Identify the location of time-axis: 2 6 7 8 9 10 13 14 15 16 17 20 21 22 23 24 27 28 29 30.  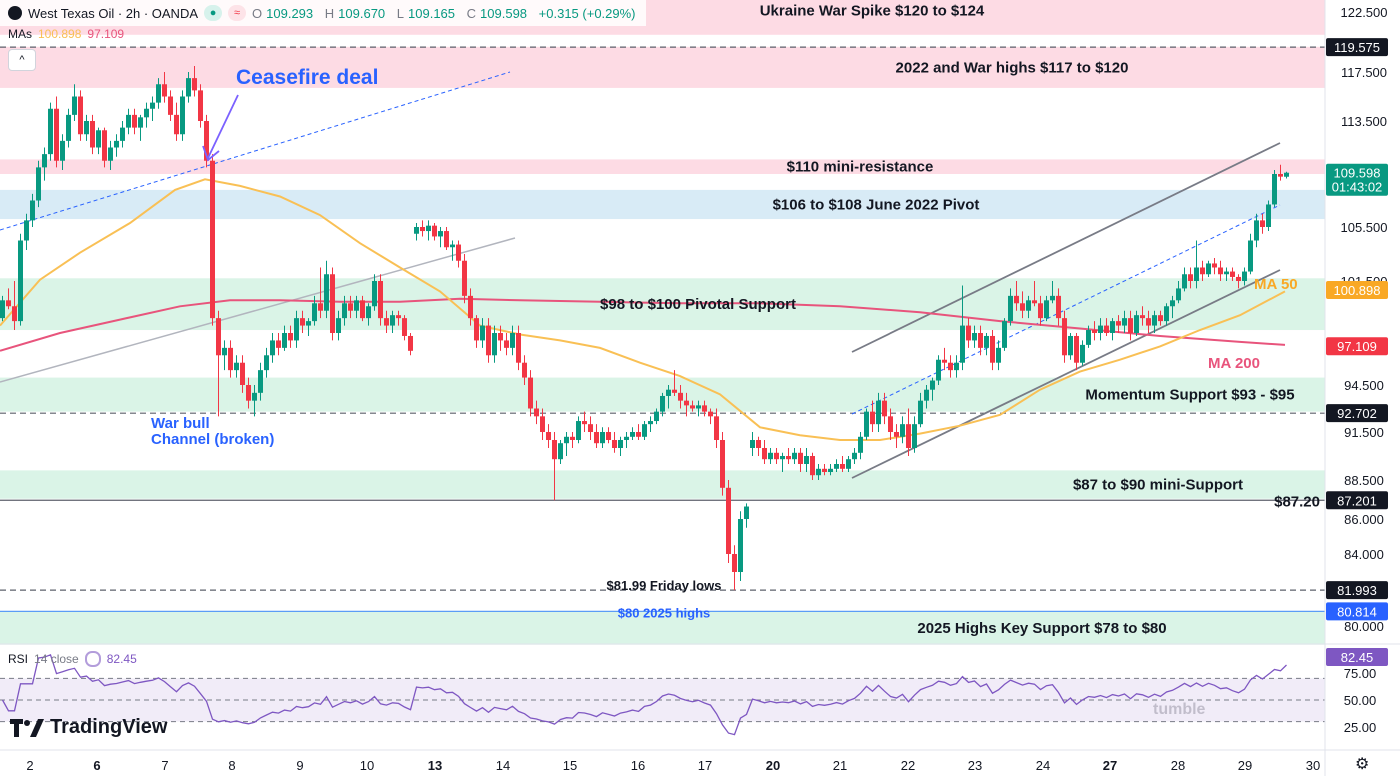
(700, 761).